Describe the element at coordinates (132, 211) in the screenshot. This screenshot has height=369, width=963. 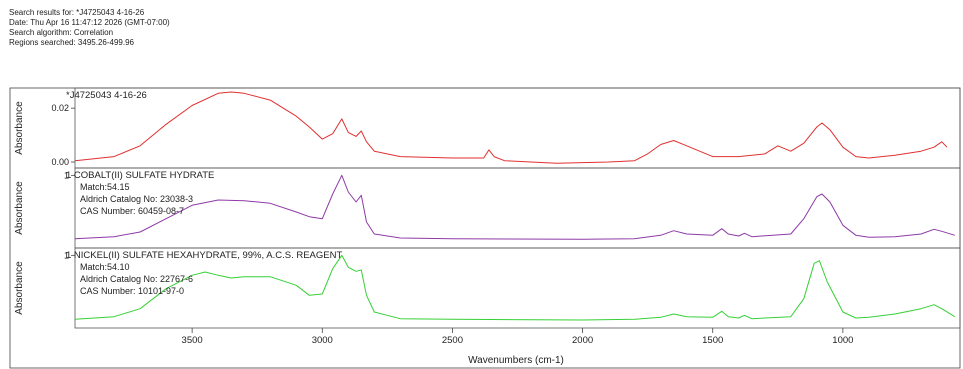
I see `panel-info-line: CAS Number: 60459-08-7` at that location.